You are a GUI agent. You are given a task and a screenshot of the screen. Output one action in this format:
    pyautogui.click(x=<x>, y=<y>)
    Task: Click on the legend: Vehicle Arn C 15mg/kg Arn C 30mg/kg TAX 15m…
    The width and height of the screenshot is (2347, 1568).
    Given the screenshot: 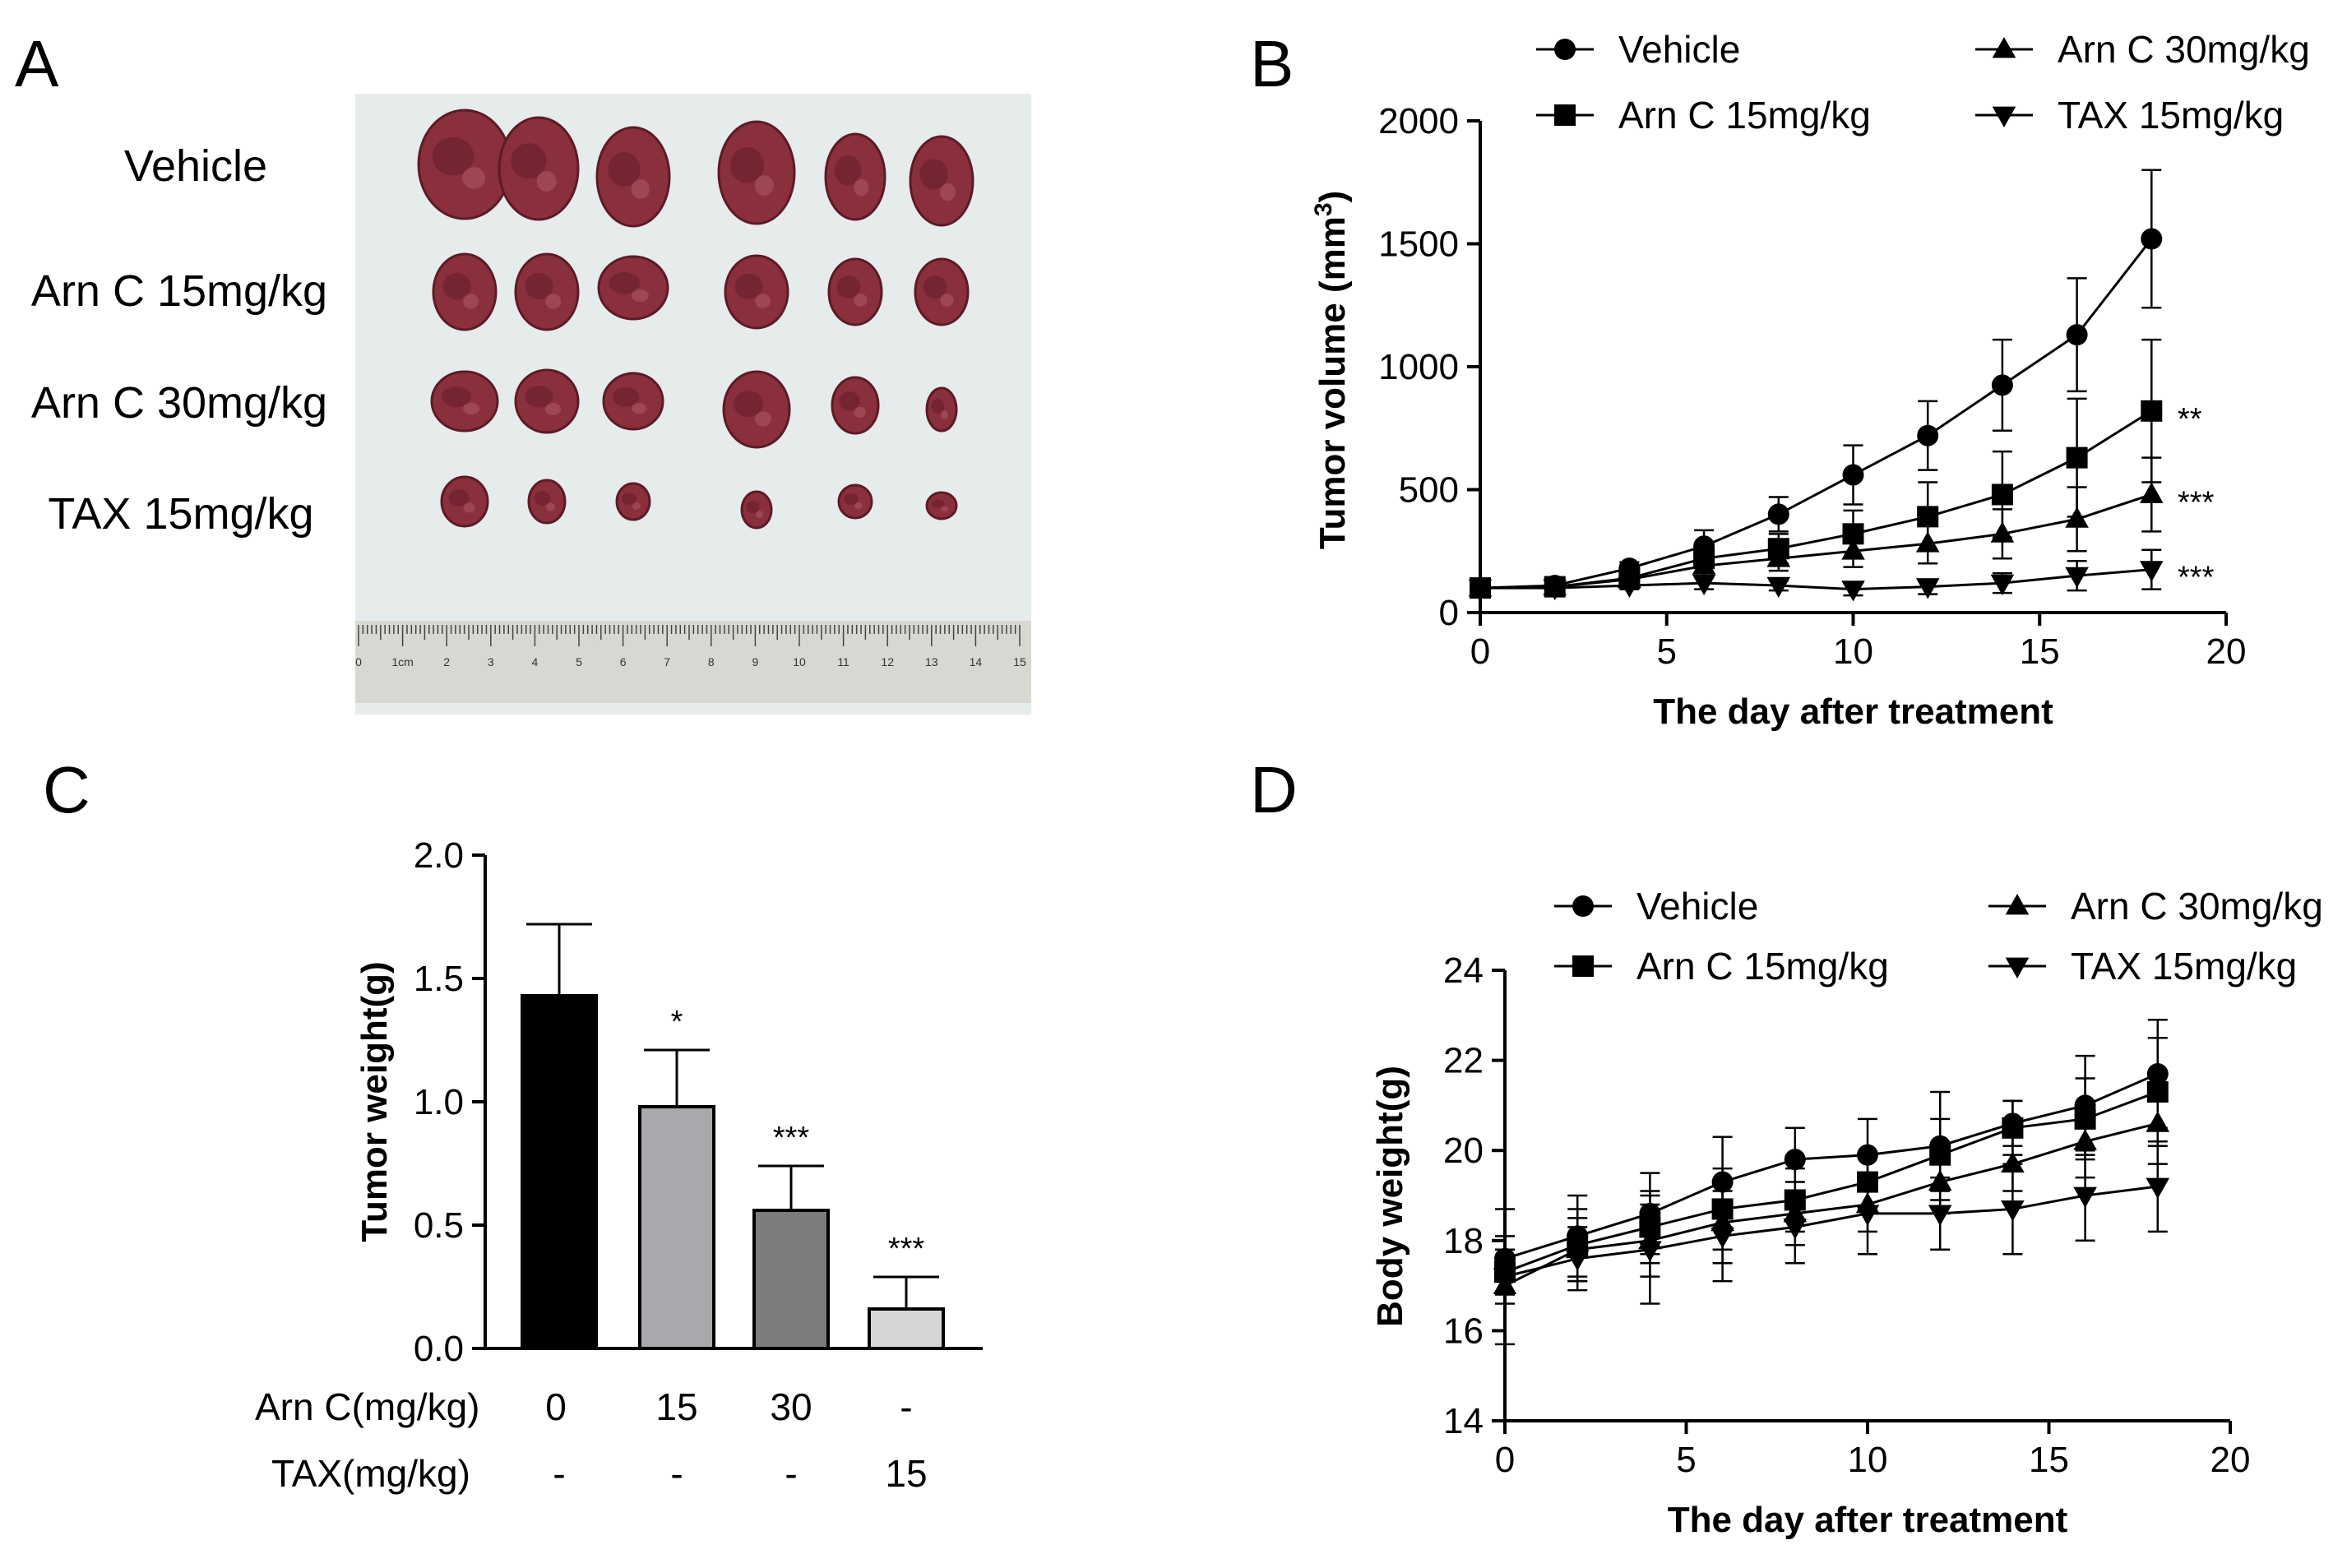 What is the action you would take?
    pyautogui.click(x=1939, y=936)
    